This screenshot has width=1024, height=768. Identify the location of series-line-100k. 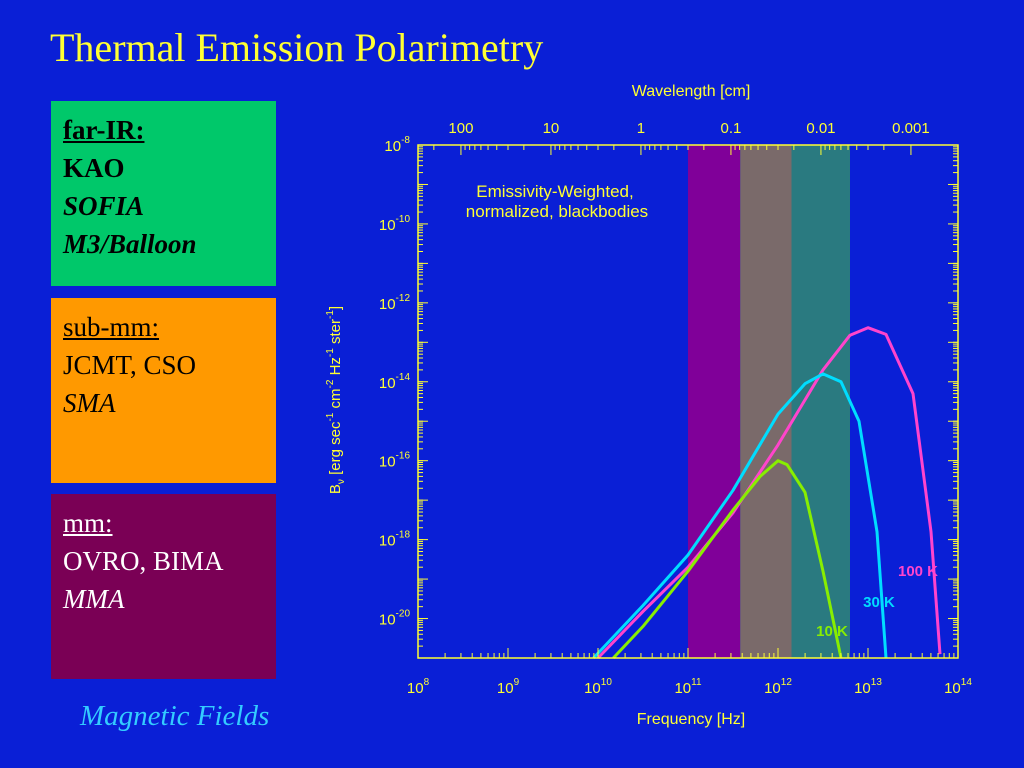
(769, 493).